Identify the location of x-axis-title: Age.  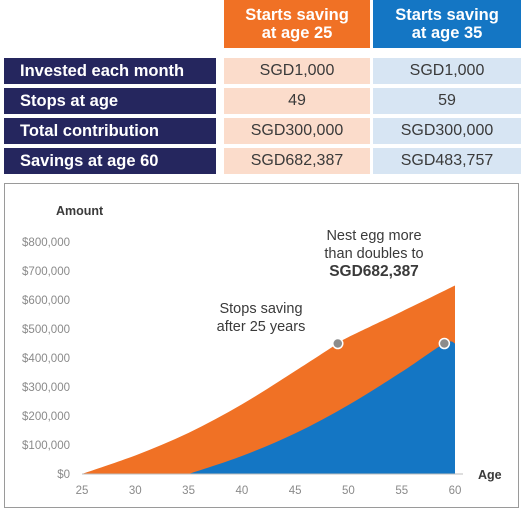
(490, 475).